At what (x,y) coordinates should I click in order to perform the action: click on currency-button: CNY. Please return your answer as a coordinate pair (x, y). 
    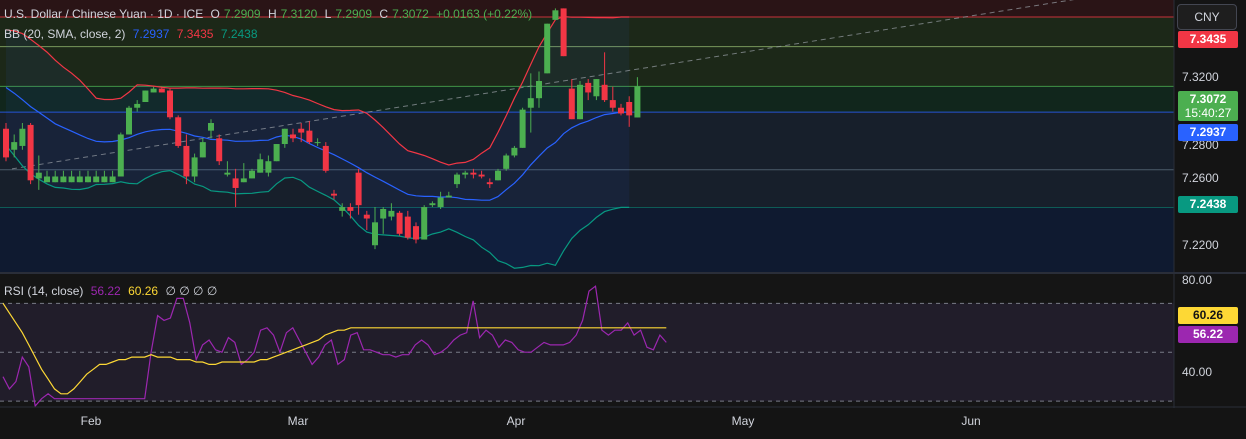
    Looking at the image, I should click on (1207, 17).